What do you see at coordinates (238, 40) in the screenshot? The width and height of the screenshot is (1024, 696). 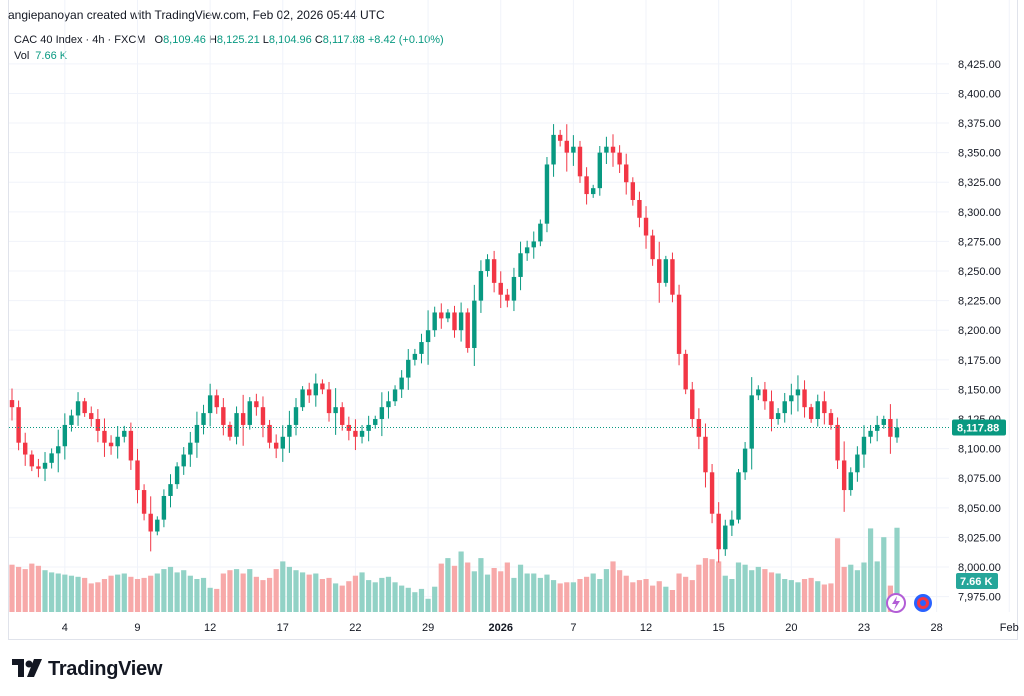 I see `high-value: 8,125.21` at bounding box center [238, 40].